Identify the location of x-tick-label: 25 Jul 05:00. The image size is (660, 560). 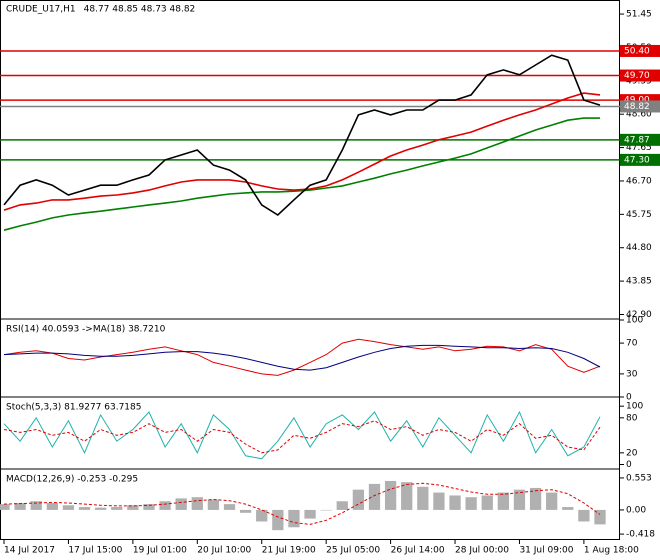
(353, 551).